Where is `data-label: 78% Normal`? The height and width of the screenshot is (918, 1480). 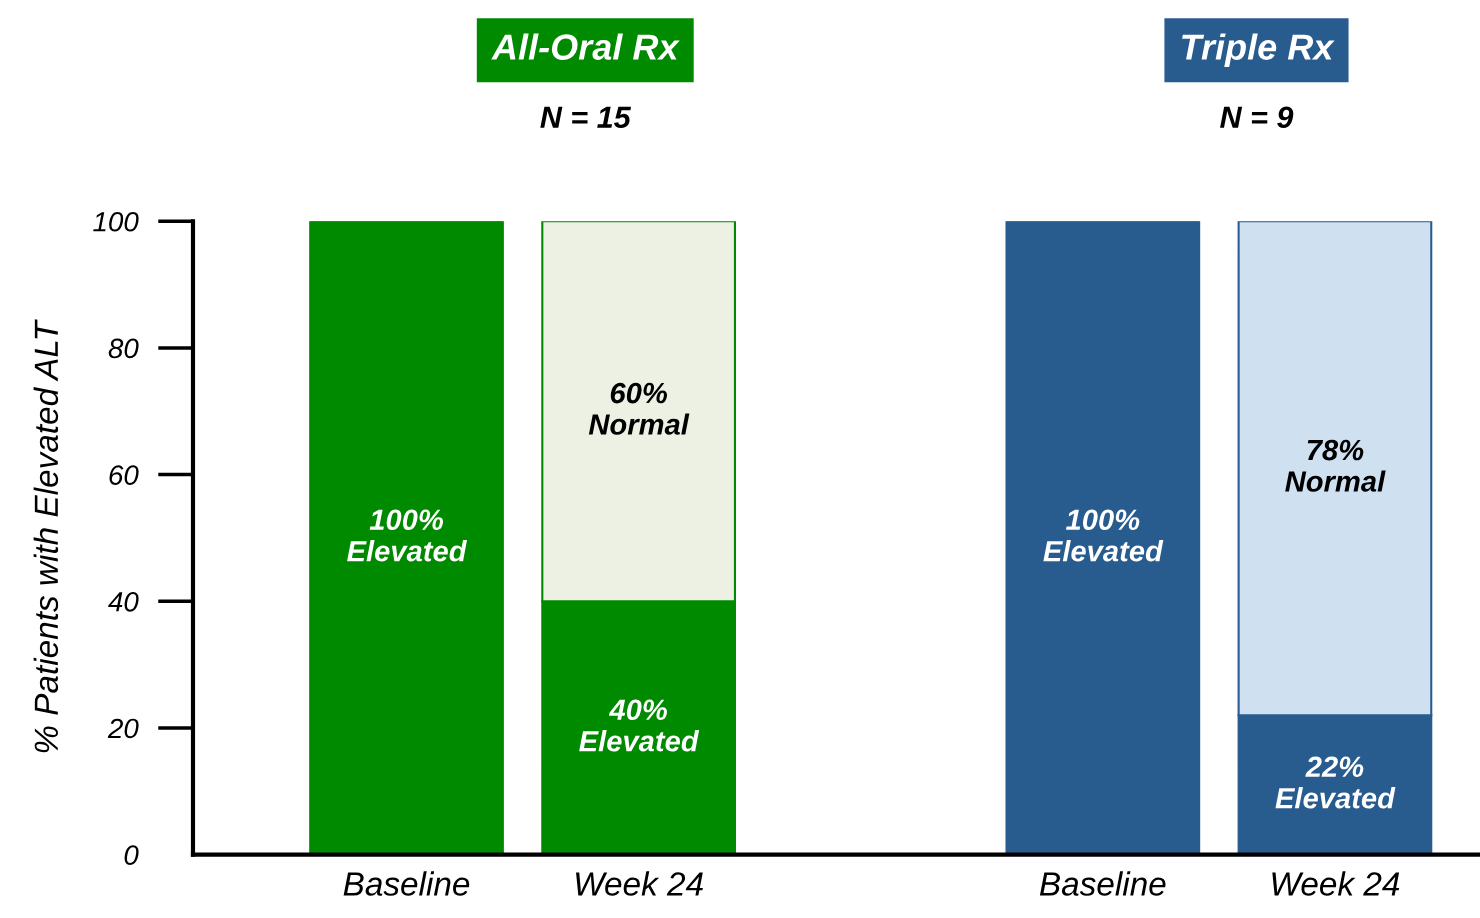 data-label: 78% Normal is located at coordinates (1335, 465).